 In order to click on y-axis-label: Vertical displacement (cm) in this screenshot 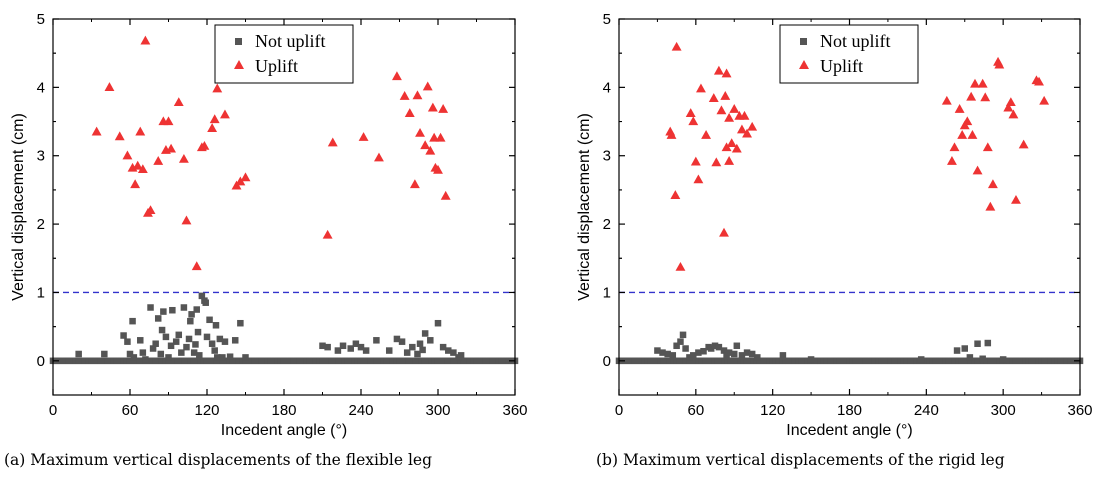, I will do `click(18, 207)`.